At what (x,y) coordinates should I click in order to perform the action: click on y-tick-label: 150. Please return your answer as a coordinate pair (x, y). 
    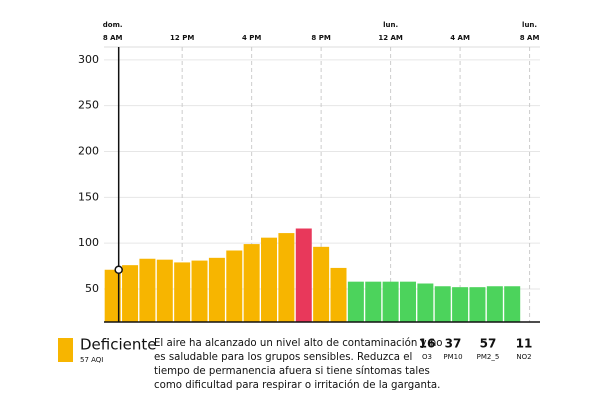
    Looking at the image, I should click on (88, 196).